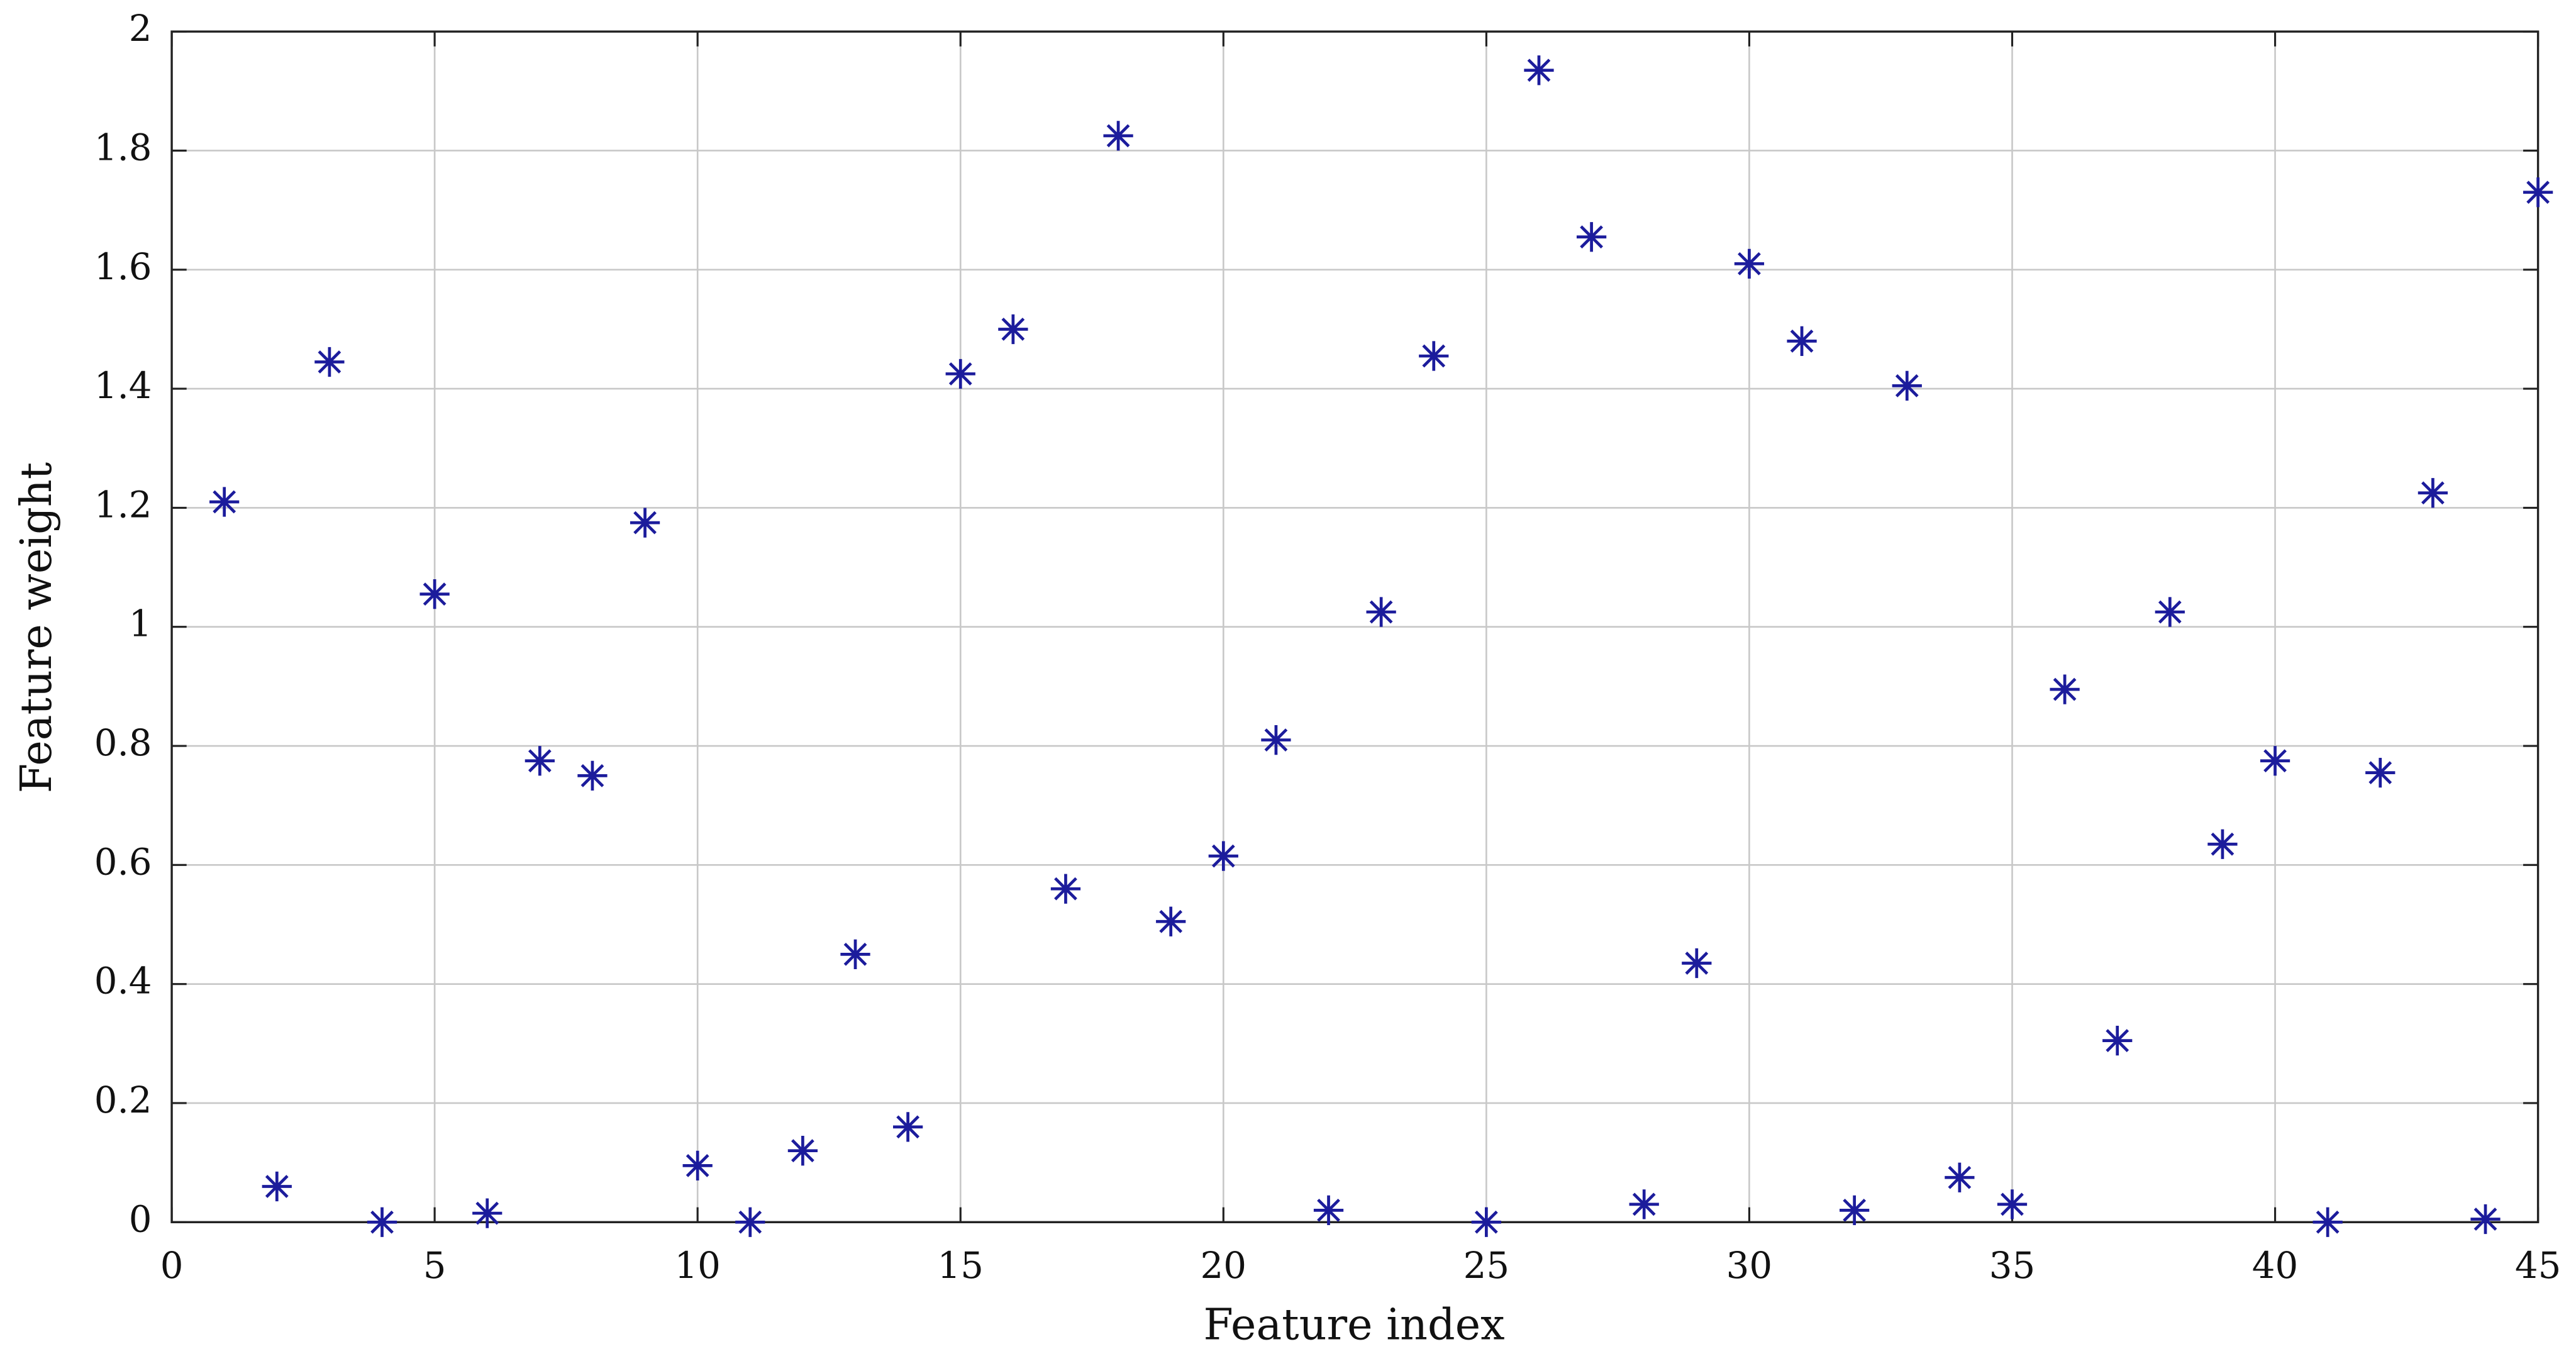  Describe the element at coordinates (1486, 1265) in the screenshot. I see `x-tick-label: 25` at that location.